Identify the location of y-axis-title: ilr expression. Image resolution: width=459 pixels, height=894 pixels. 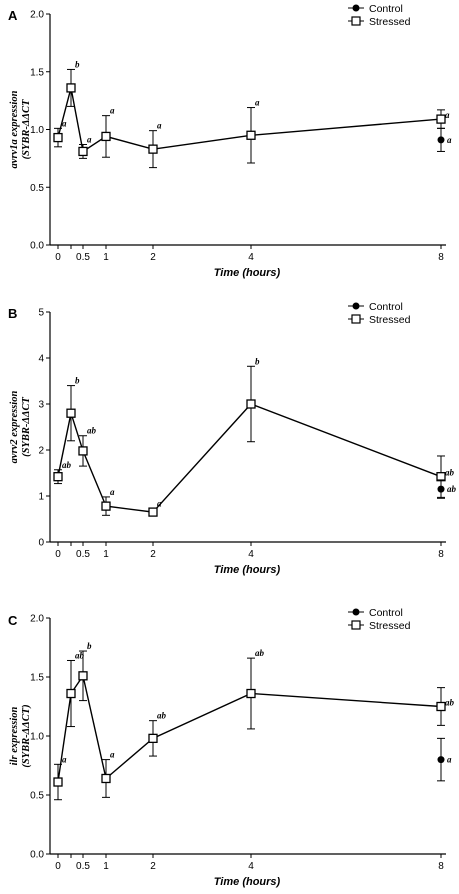
(14, 736).